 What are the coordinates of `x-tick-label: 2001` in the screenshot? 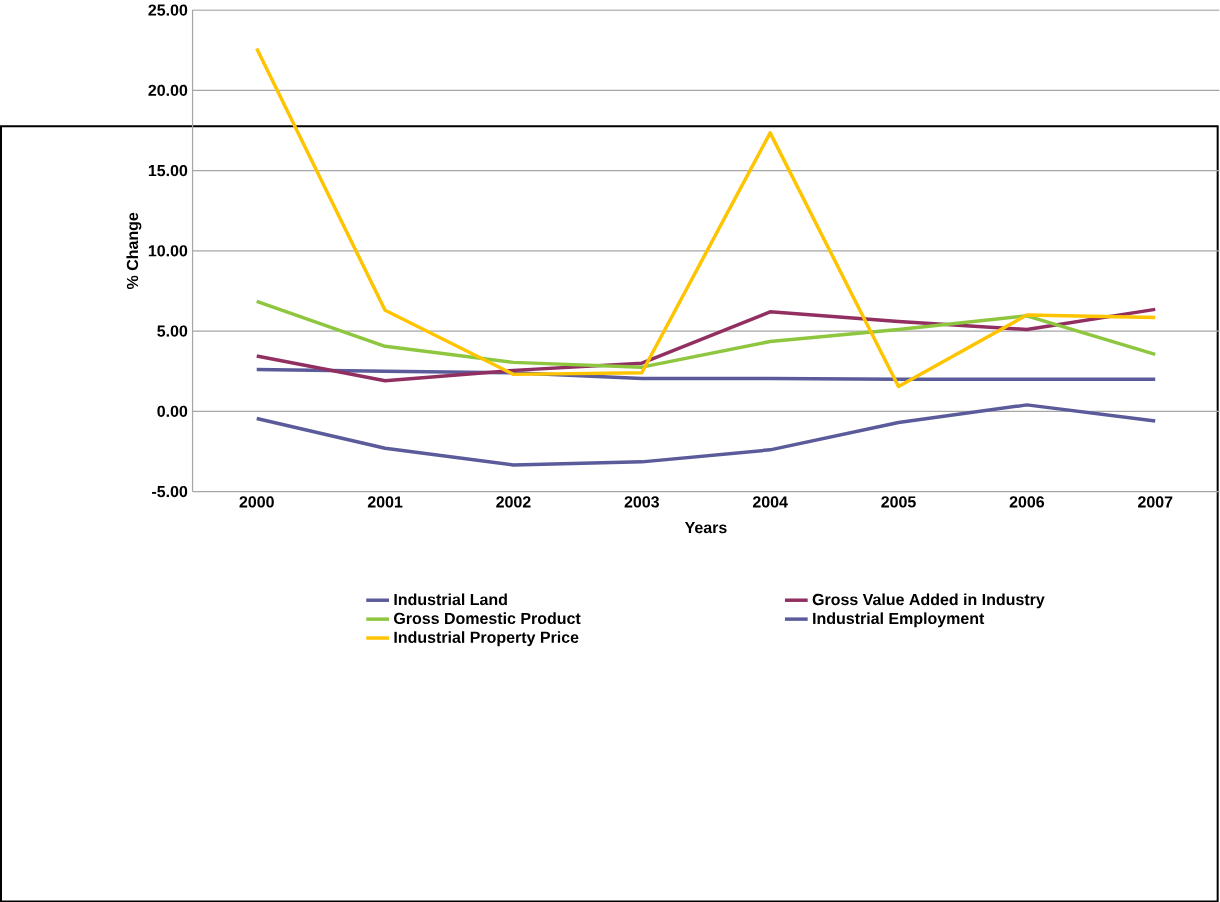 It's located at (385, 502).